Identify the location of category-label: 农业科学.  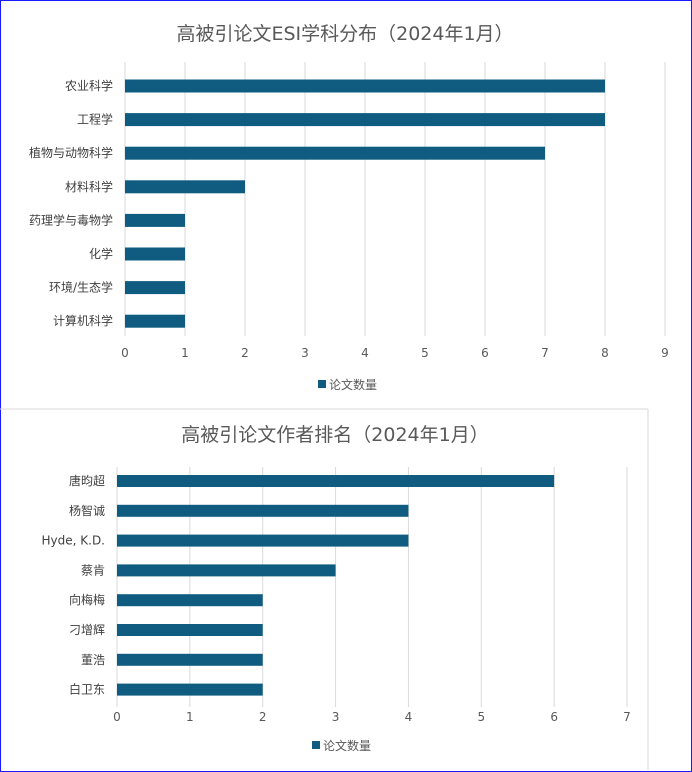
(89, 85).